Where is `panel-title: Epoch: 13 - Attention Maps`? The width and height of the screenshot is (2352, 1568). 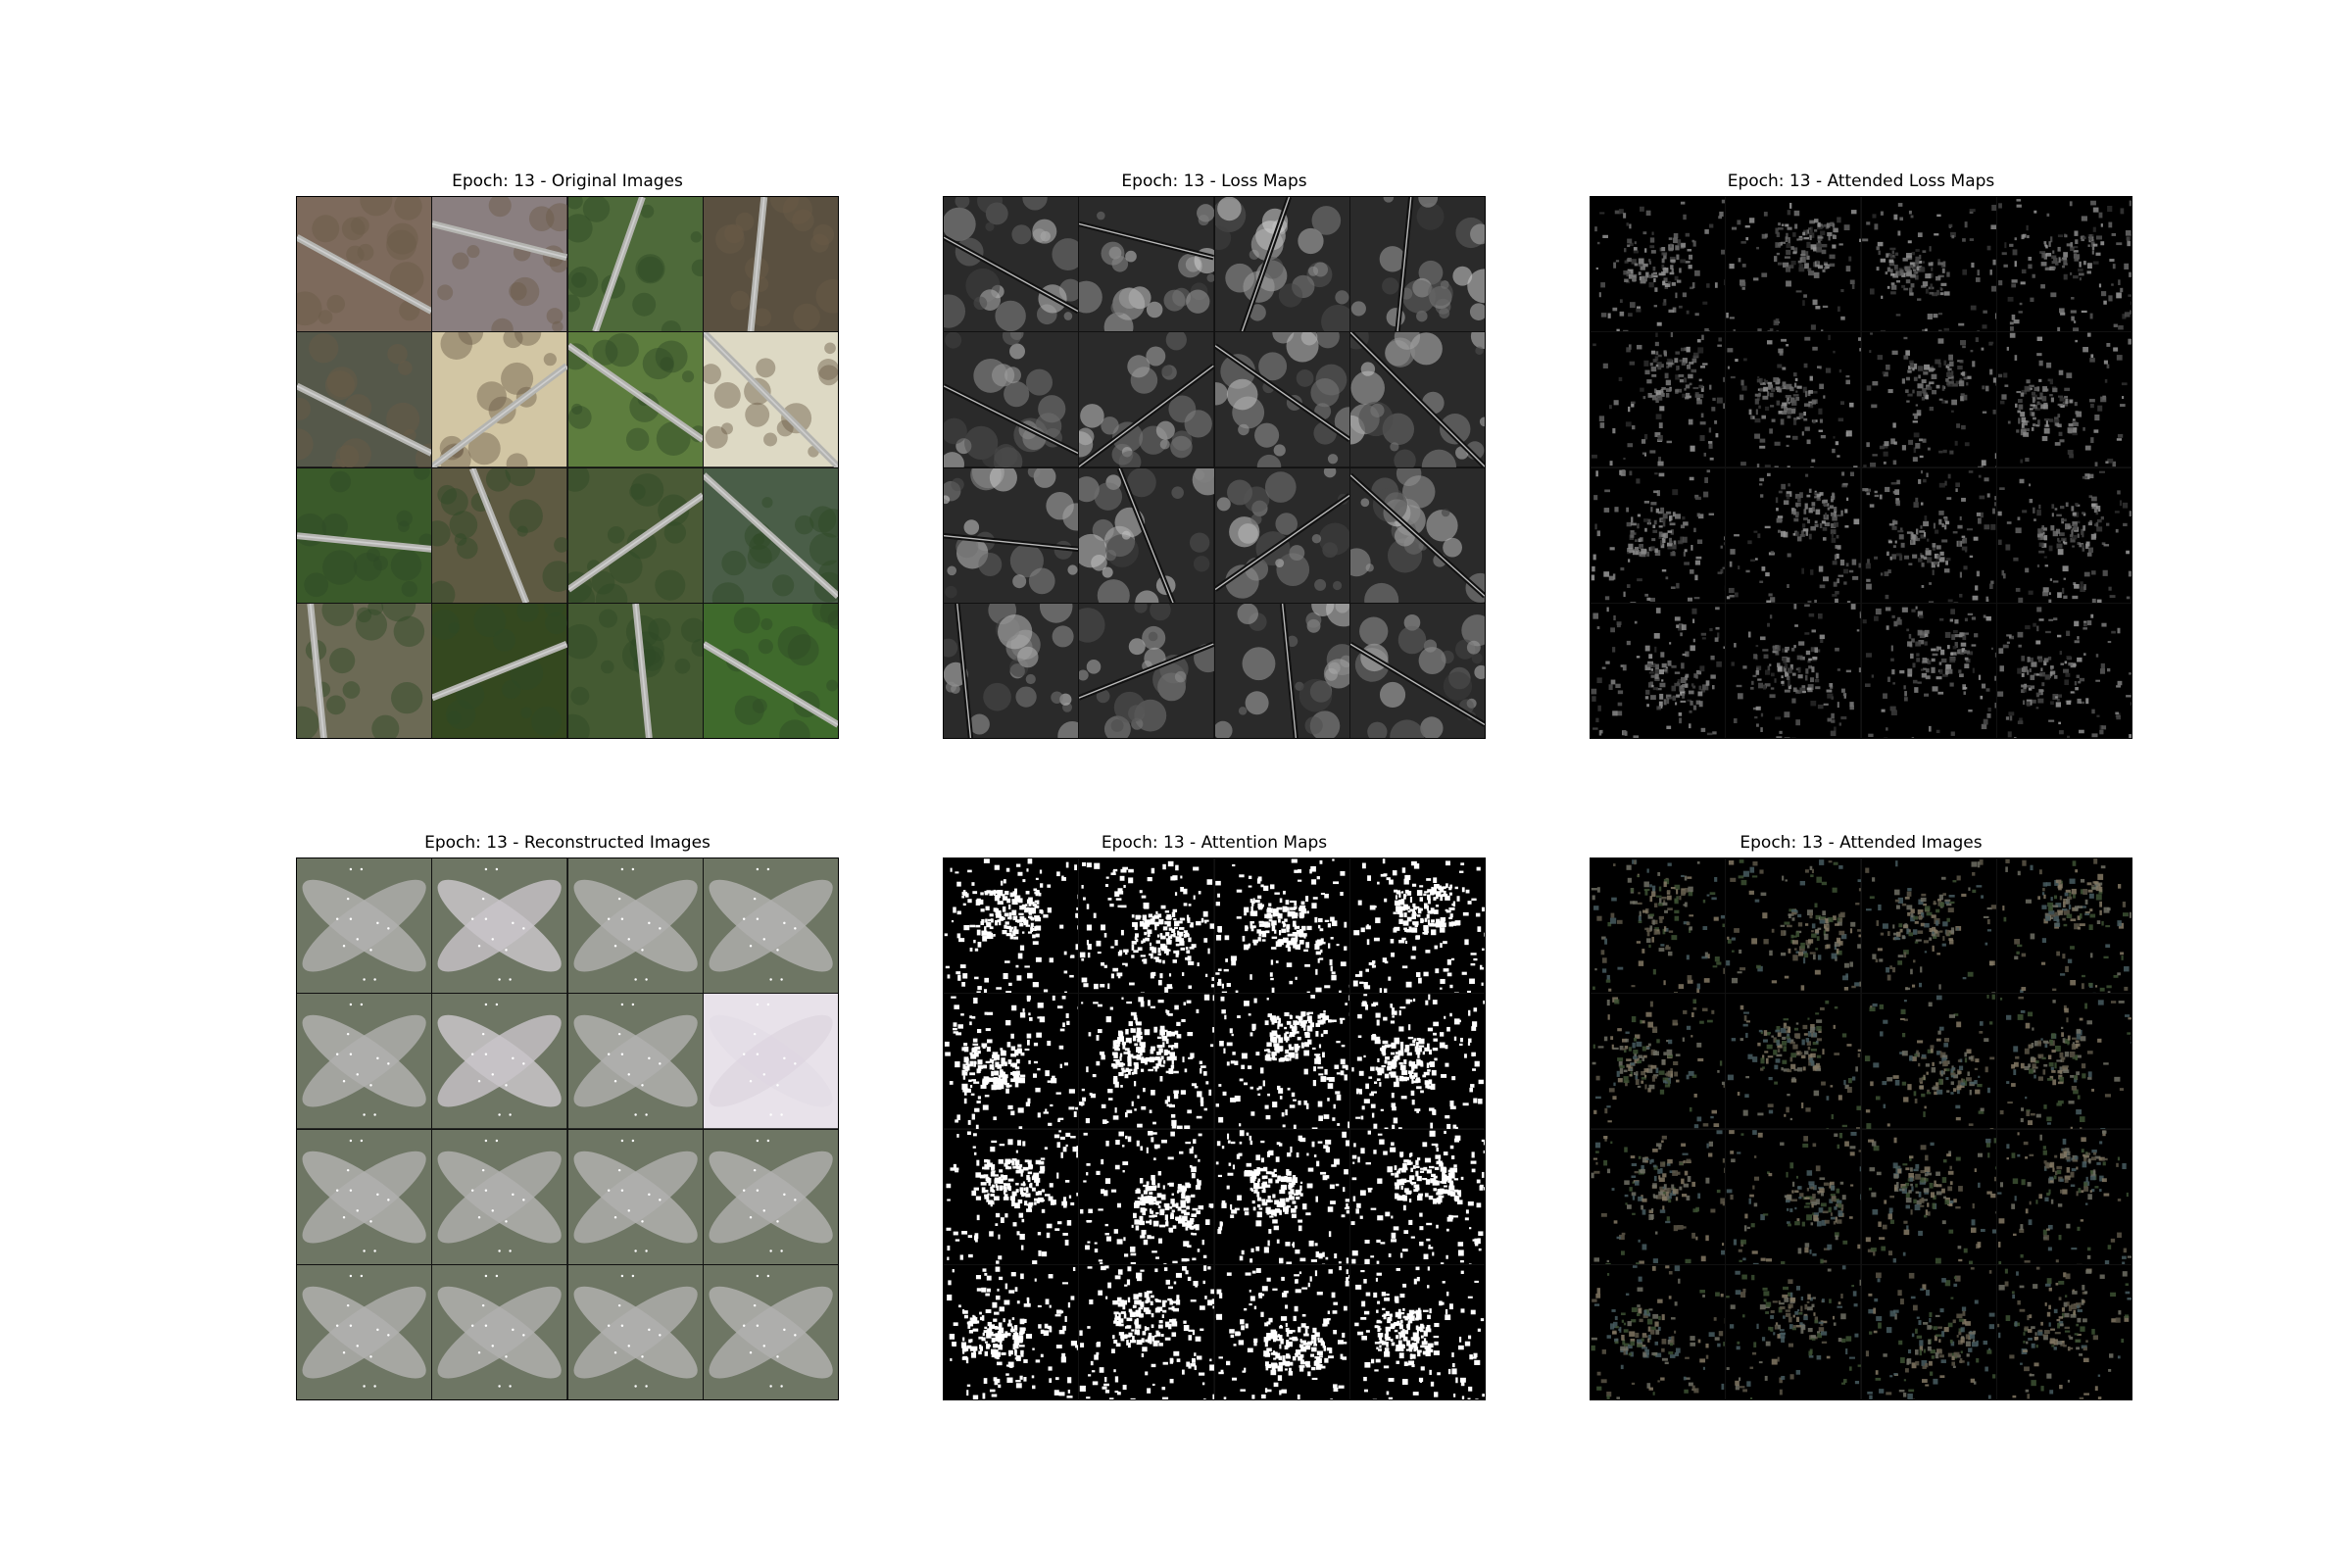 panel-title: Epoch: 13 - Attention Maps is located at coordinates (1214, 843).